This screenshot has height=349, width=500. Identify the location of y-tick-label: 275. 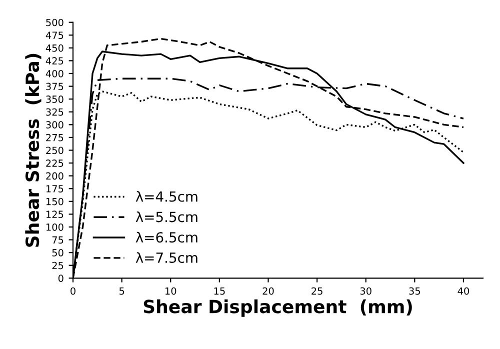
(55, 138).